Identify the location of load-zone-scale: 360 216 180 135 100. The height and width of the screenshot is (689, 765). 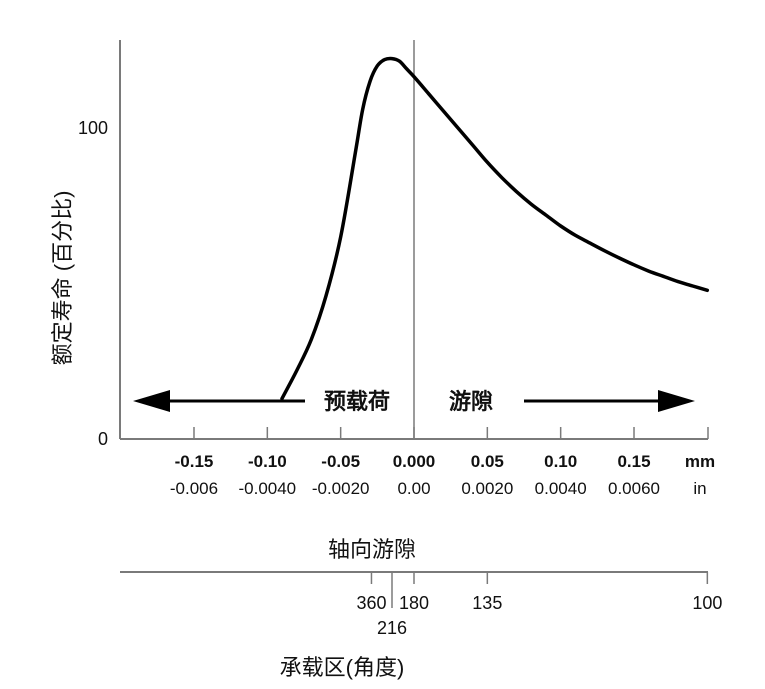
(421, 604).